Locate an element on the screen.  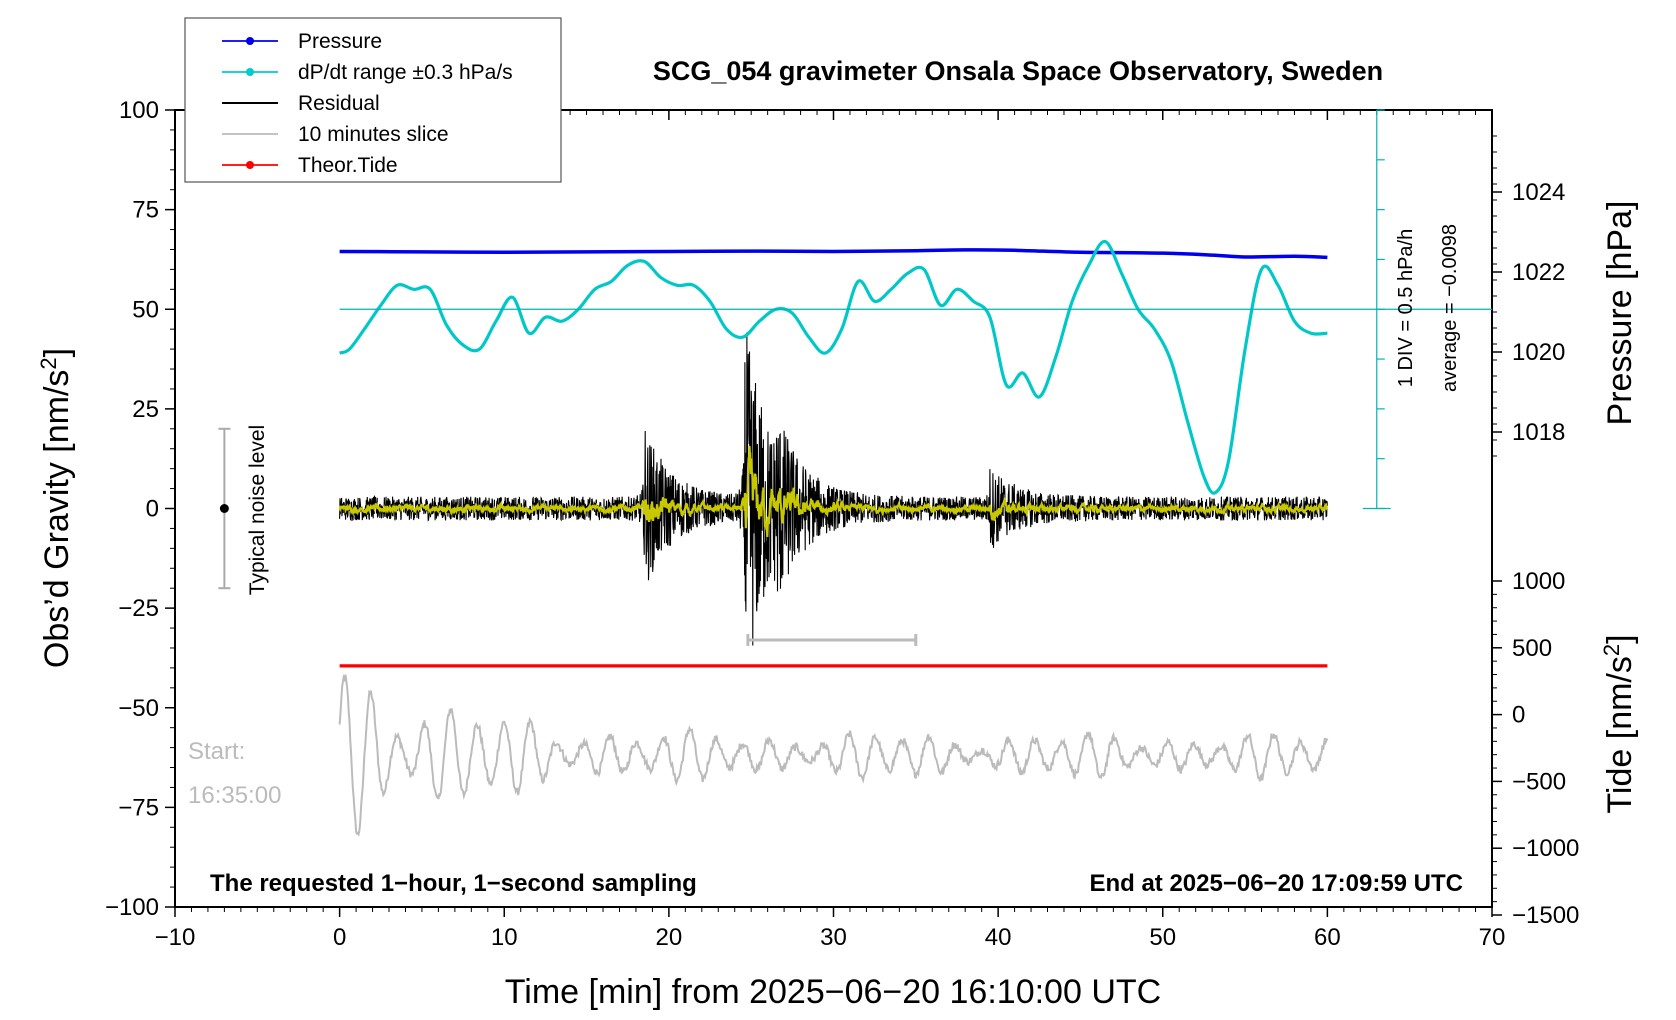
tide-tick-label: −1000 is located at coordinates (1545, 848).